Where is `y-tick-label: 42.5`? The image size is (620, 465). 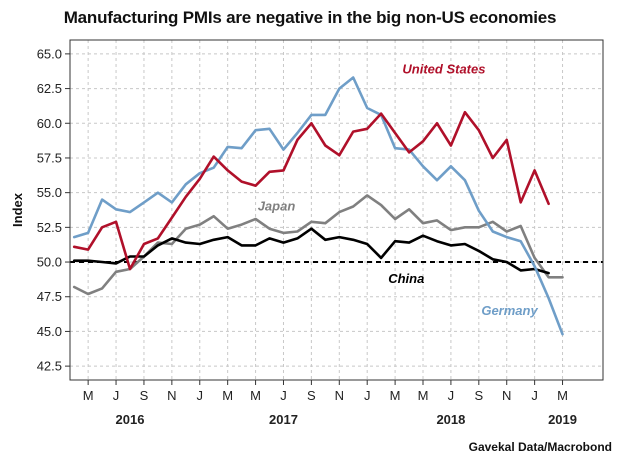 y-tick-label: 42.5 is located at coordinates (49, 366).